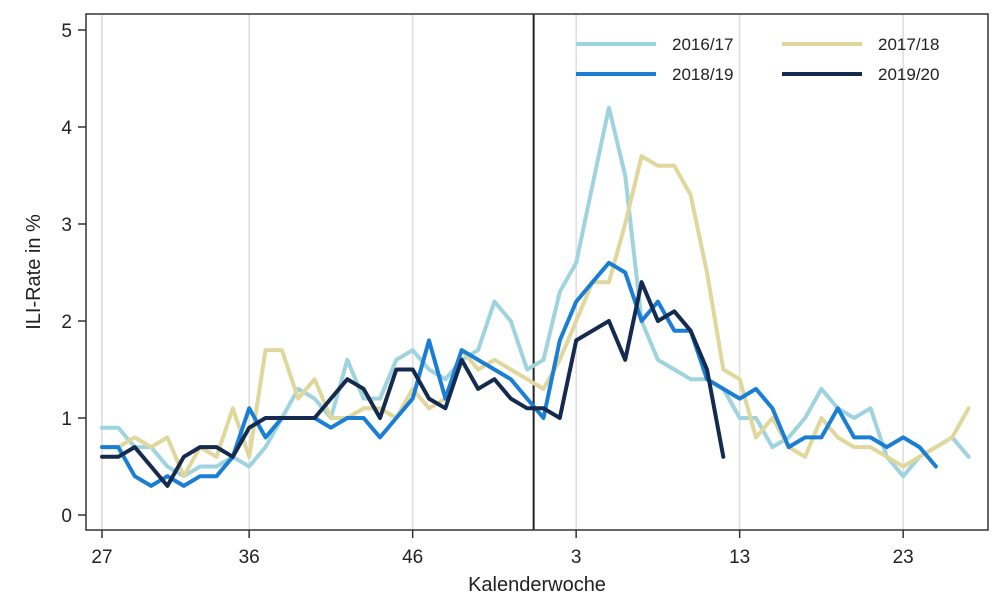 Image resolution: width=1000 pixels, height=601 pixels. What do you see at coordinates (101, 557) in the screenshot?
I see `x-tick-label: 27` at bounding box center [101, 557].